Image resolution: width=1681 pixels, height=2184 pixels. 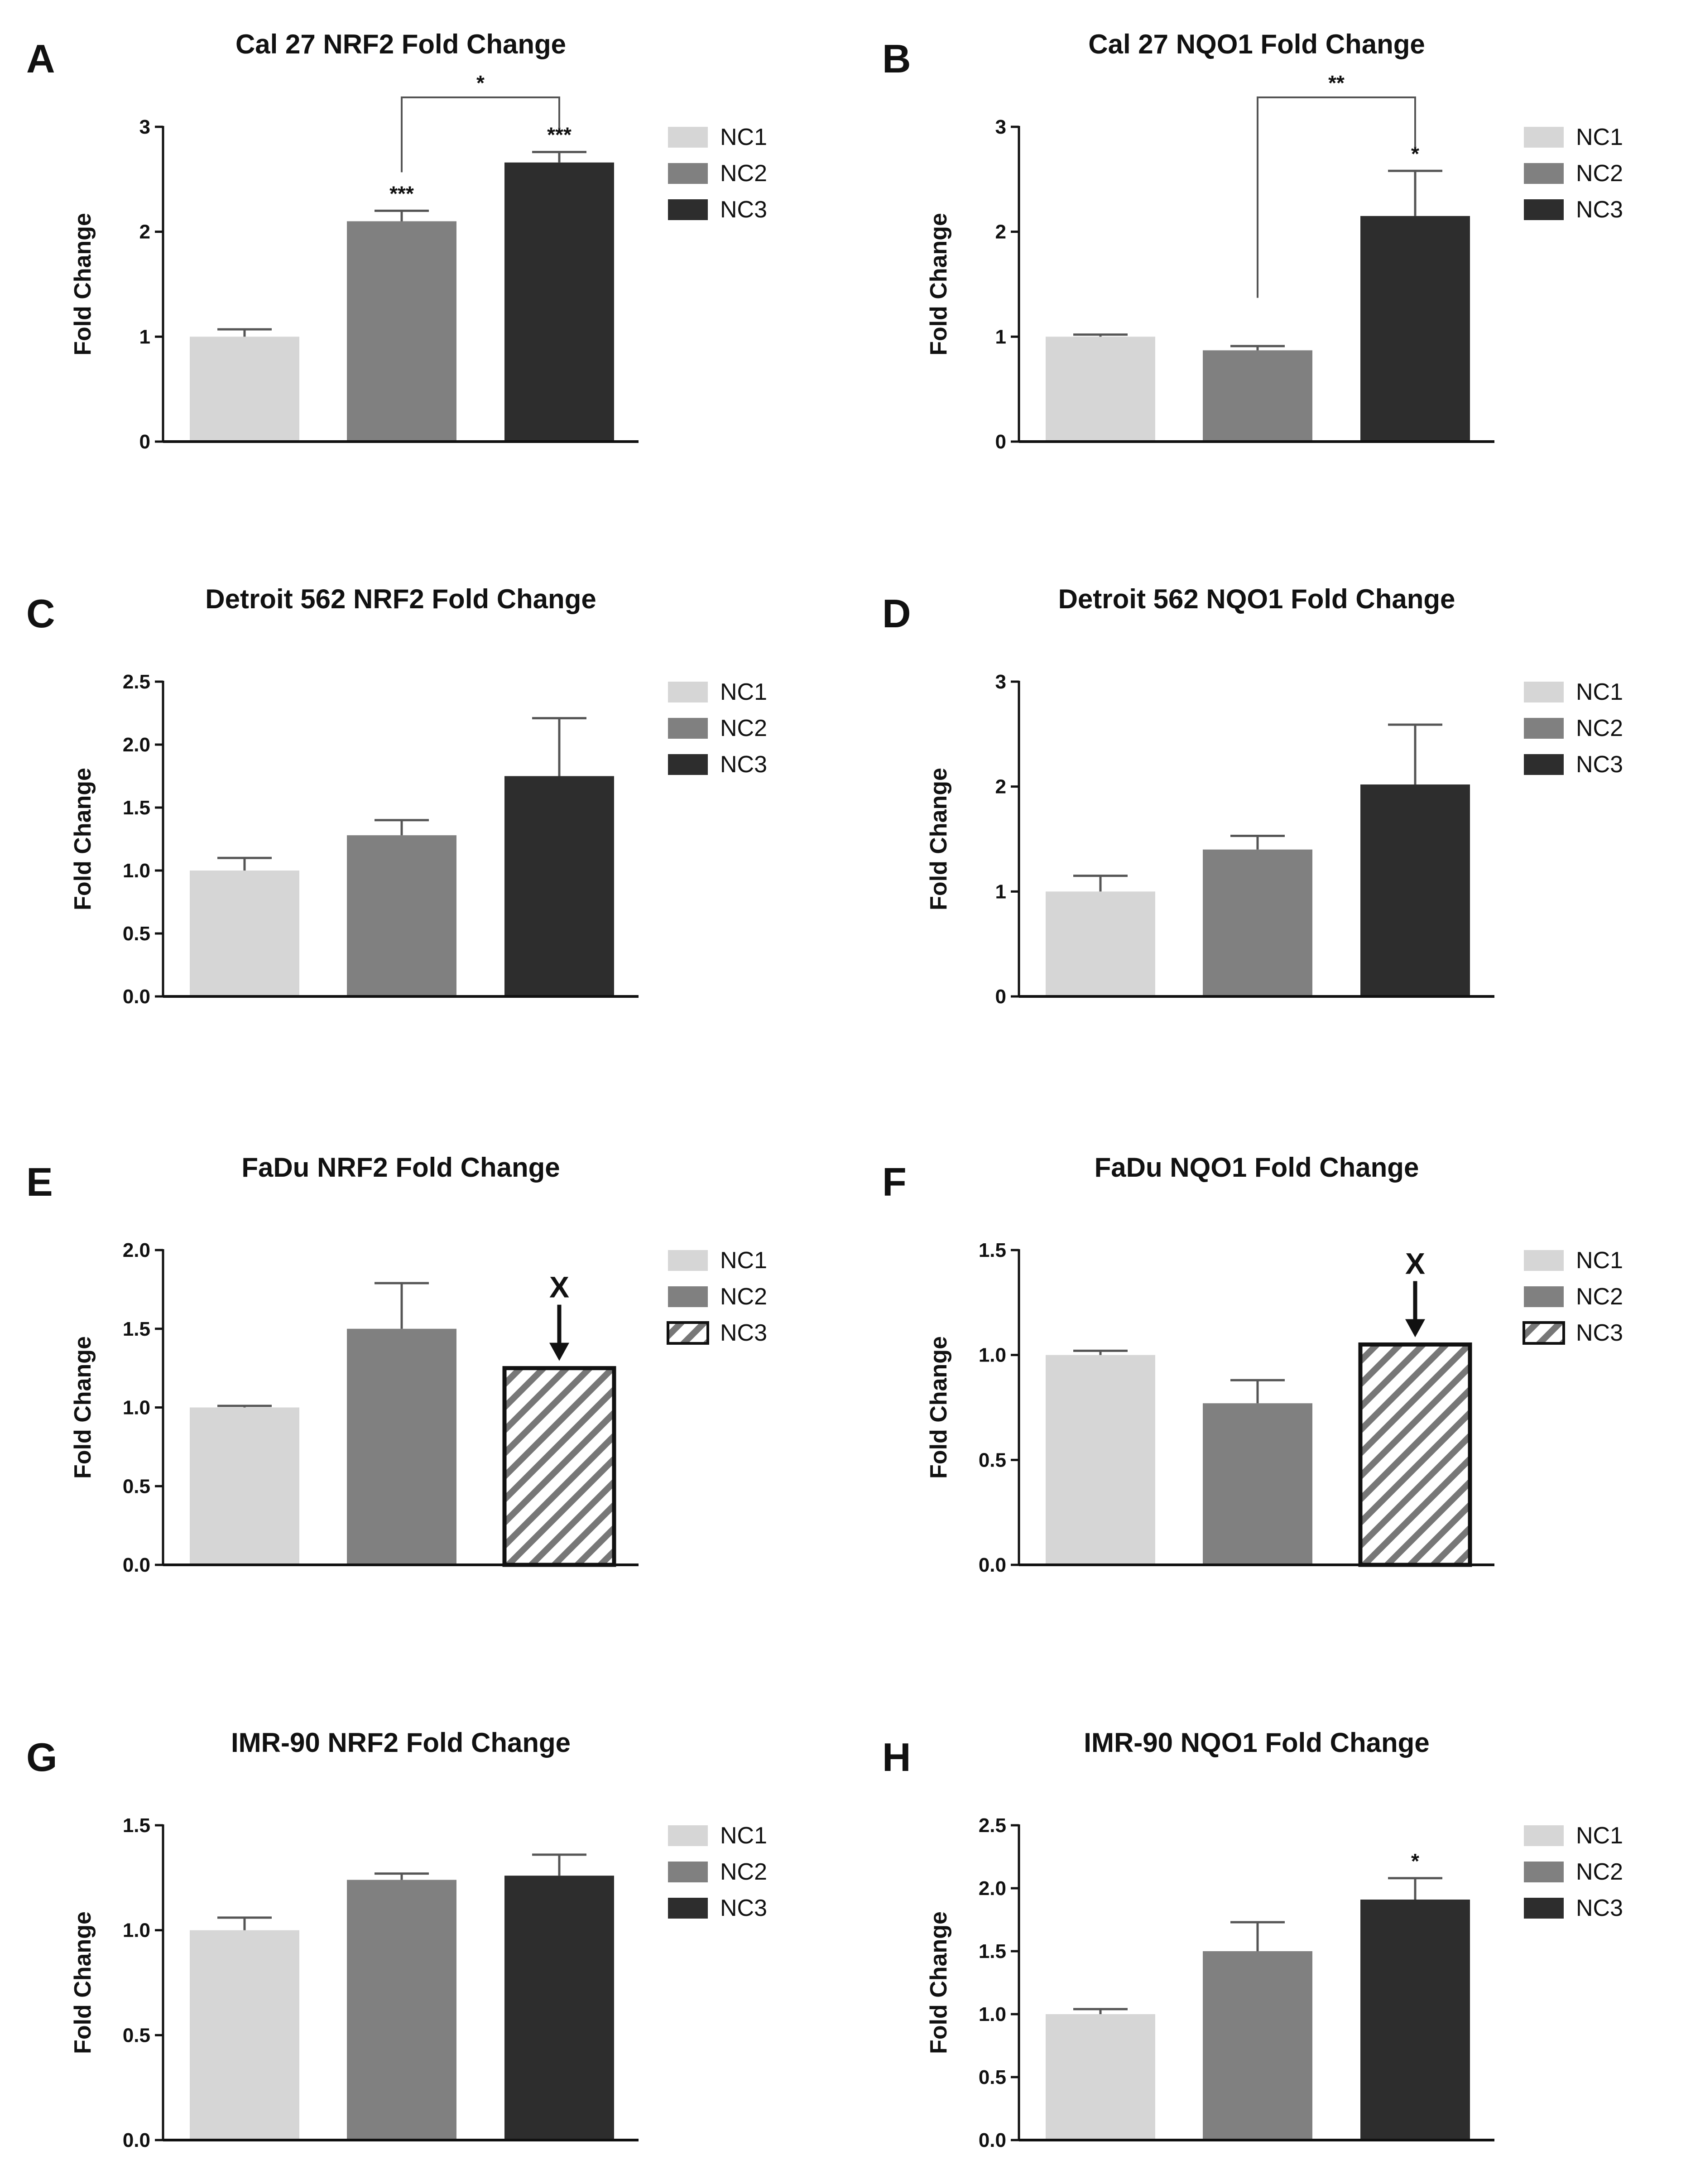 What do you see at coordinates (401, 193) in the screenshot?
I see `significance-marker: ***` at bounding box center [401, 193].